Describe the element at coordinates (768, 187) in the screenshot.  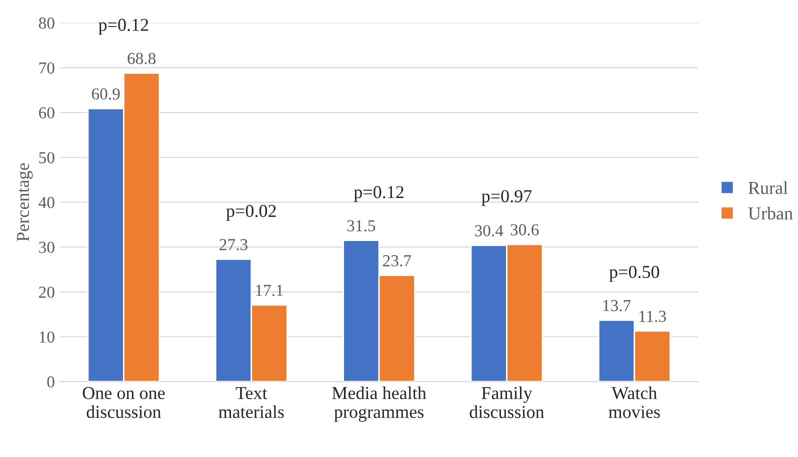
I see `legend-label: Rural` at that location.